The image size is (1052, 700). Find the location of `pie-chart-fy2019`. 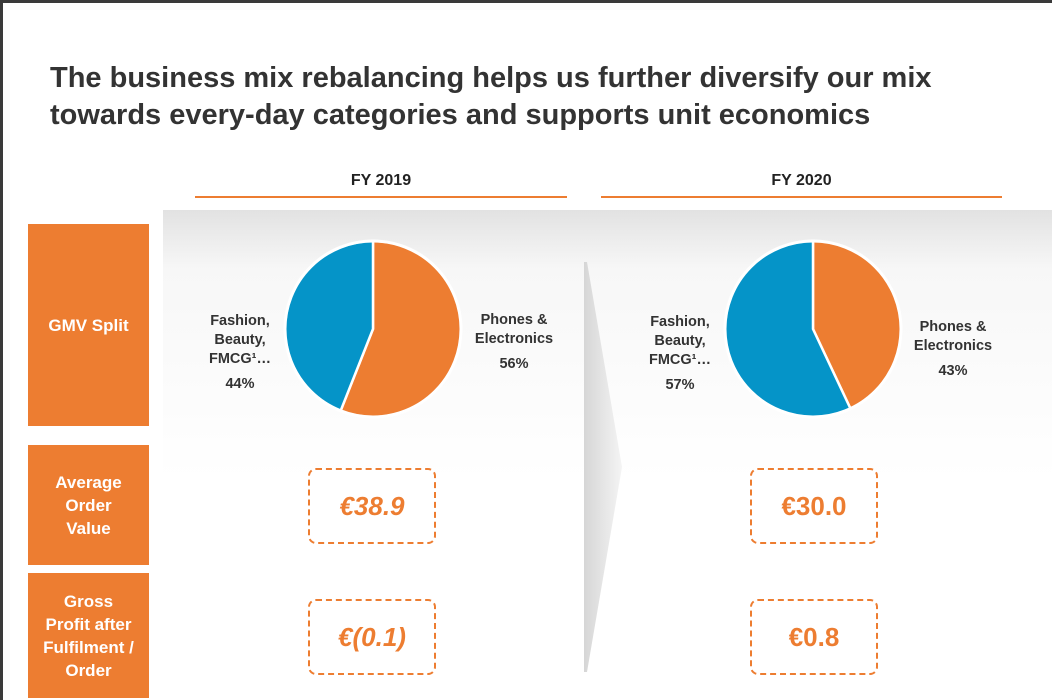

pie-chart-fy2019 is located at coordinates (373, 329).